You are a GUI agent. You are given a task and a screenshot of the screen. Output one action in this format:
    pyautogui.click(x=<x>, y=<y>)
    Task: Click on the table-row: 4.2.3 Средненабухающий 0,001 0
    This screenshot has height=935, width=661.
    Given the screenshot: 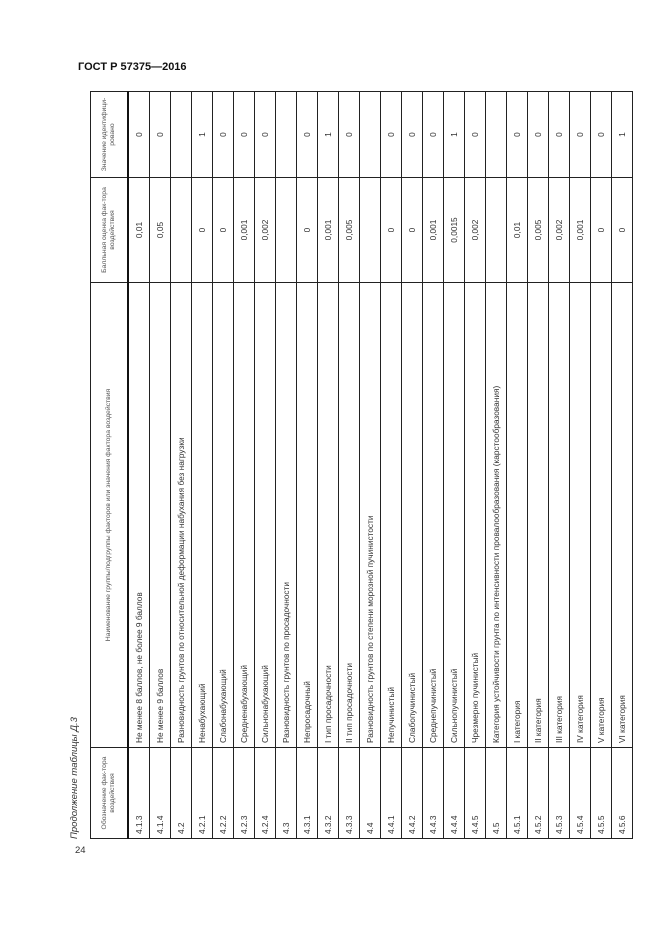 What is the action you would take?
    pyautogui.click(x=244, y=465)
    